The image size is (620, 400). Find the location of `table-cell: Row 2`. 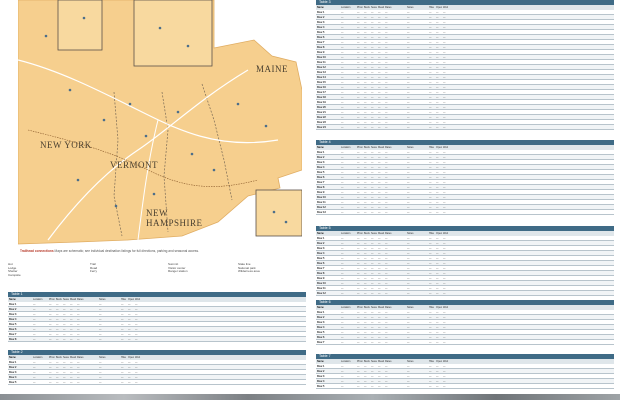

table-cell: Row 2 is located at coordinates (321, 371).